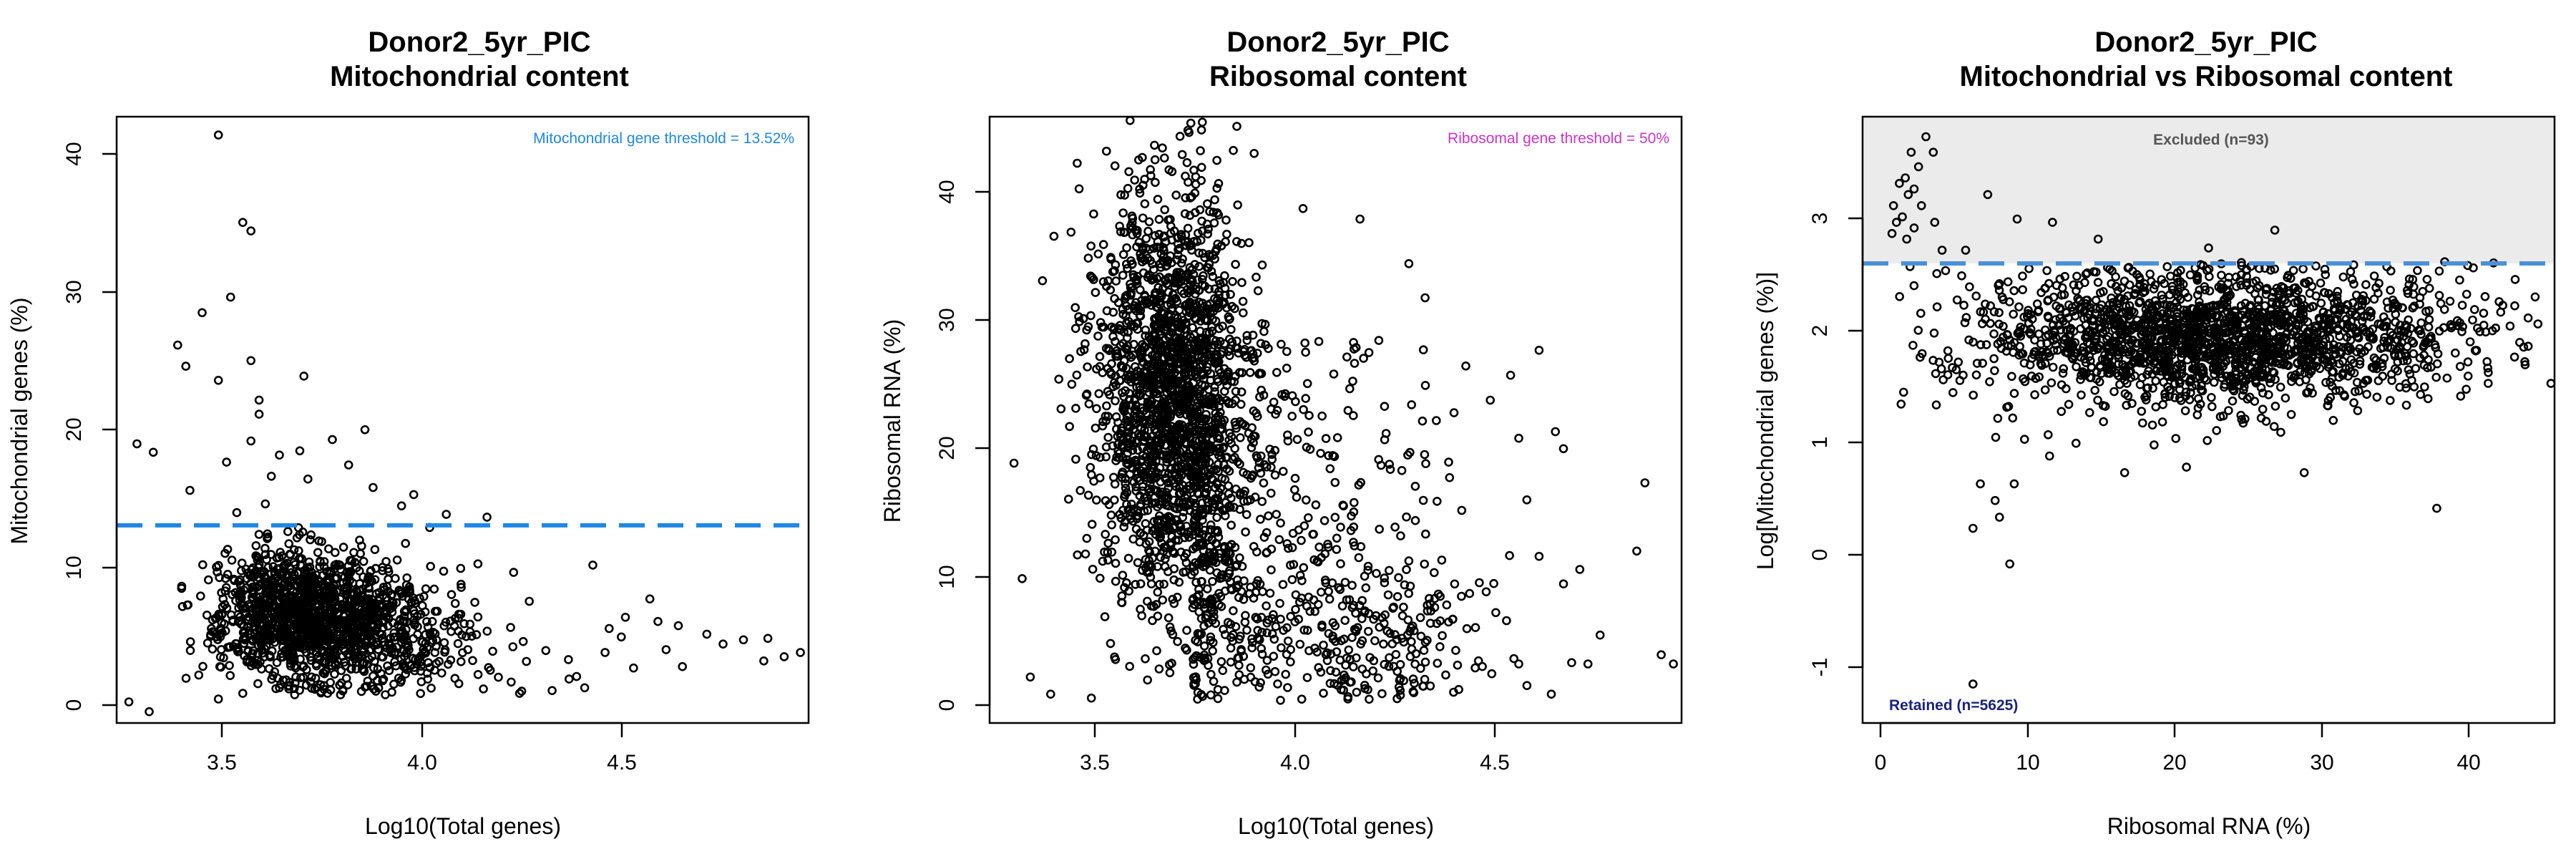 The image size is (2576, 859). Describe the element at coordinates (74, 567) in the screenshot. I see `panel1-ytick-label: 10` at that location.